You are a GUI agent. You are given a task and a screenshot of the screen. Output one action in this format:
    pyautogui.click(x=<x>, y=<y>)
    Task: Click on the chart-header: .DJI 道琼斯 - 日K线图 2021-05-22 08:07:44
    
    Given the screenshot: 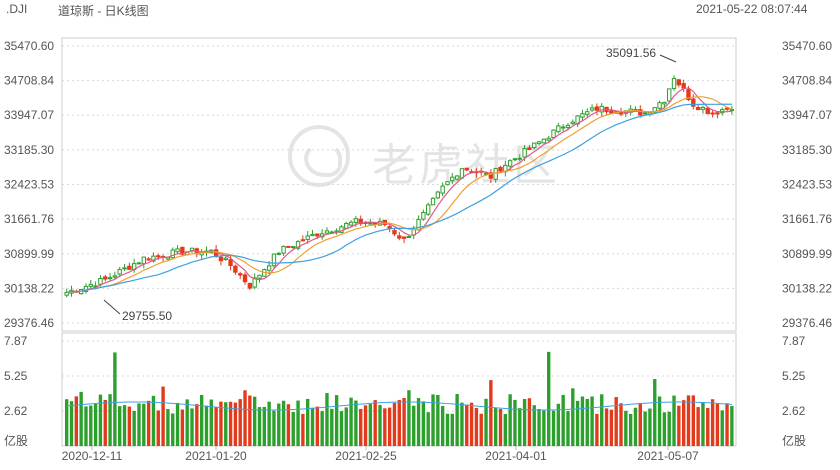 What is the action you would take?
    pyautogui.click(x=420, y=9)
    